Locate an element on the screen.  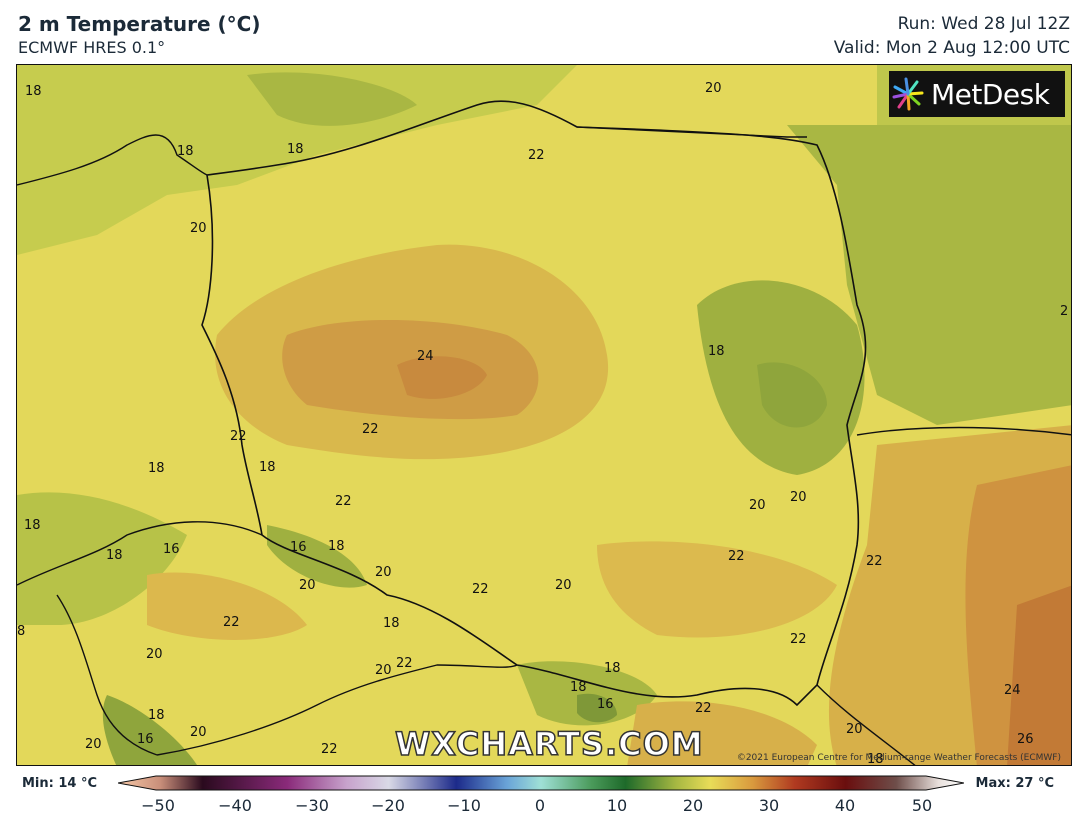
contour-label-16-bohemia: 16 is located at coordinates (171, 549).